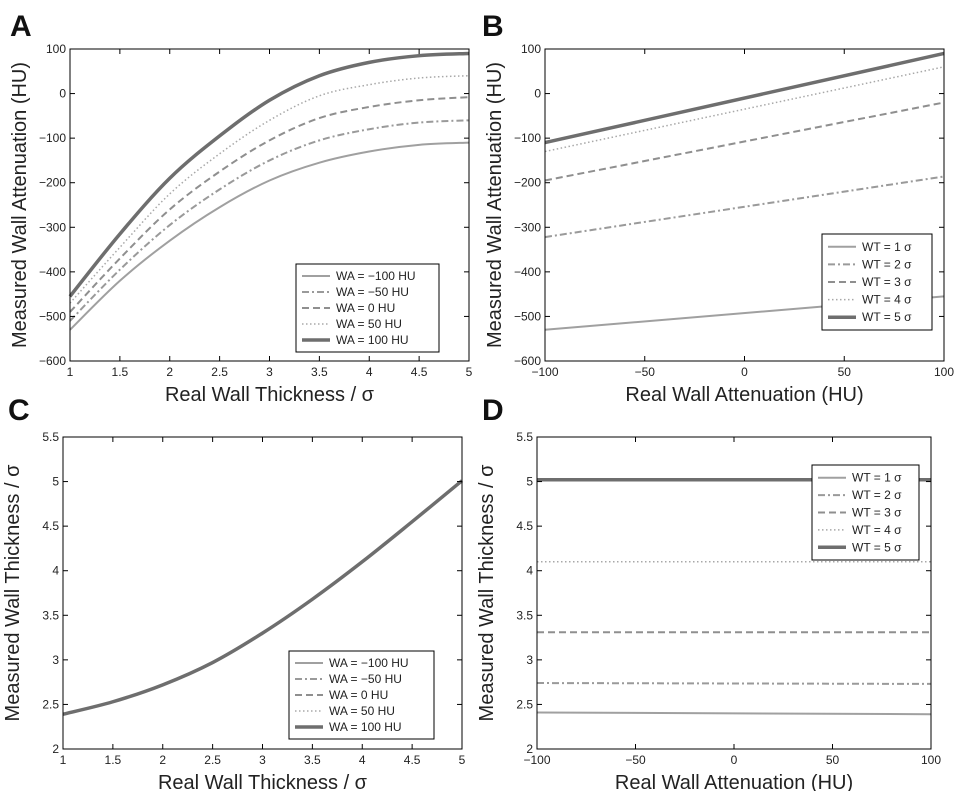 This screenshot has height=791, width=967. Describe the element at coordinates (19, 410) in the screenshot. I see `panel-letter-c: C` at that location.